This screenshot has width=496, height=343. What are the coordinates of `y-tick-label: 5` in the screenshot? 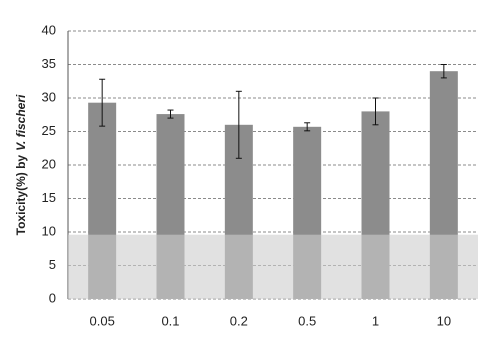 It's located at (52, 264).